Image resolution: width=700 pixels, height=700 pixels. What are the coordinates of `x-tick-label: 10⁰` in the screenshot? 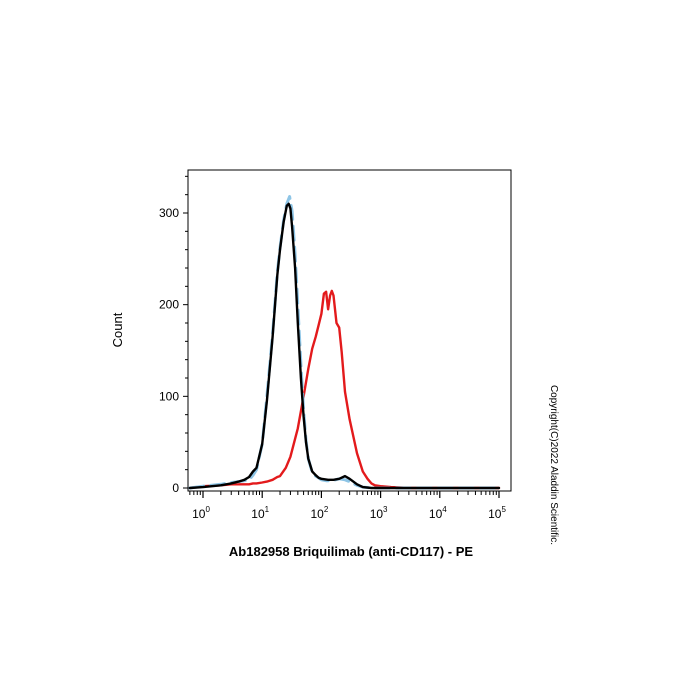 It's located at (201, 513).